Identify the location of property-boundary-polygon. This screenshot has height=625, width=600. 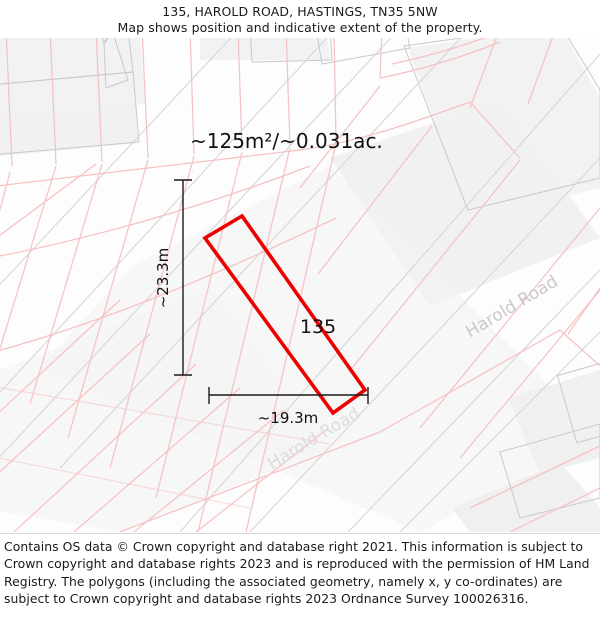
(285, 314).